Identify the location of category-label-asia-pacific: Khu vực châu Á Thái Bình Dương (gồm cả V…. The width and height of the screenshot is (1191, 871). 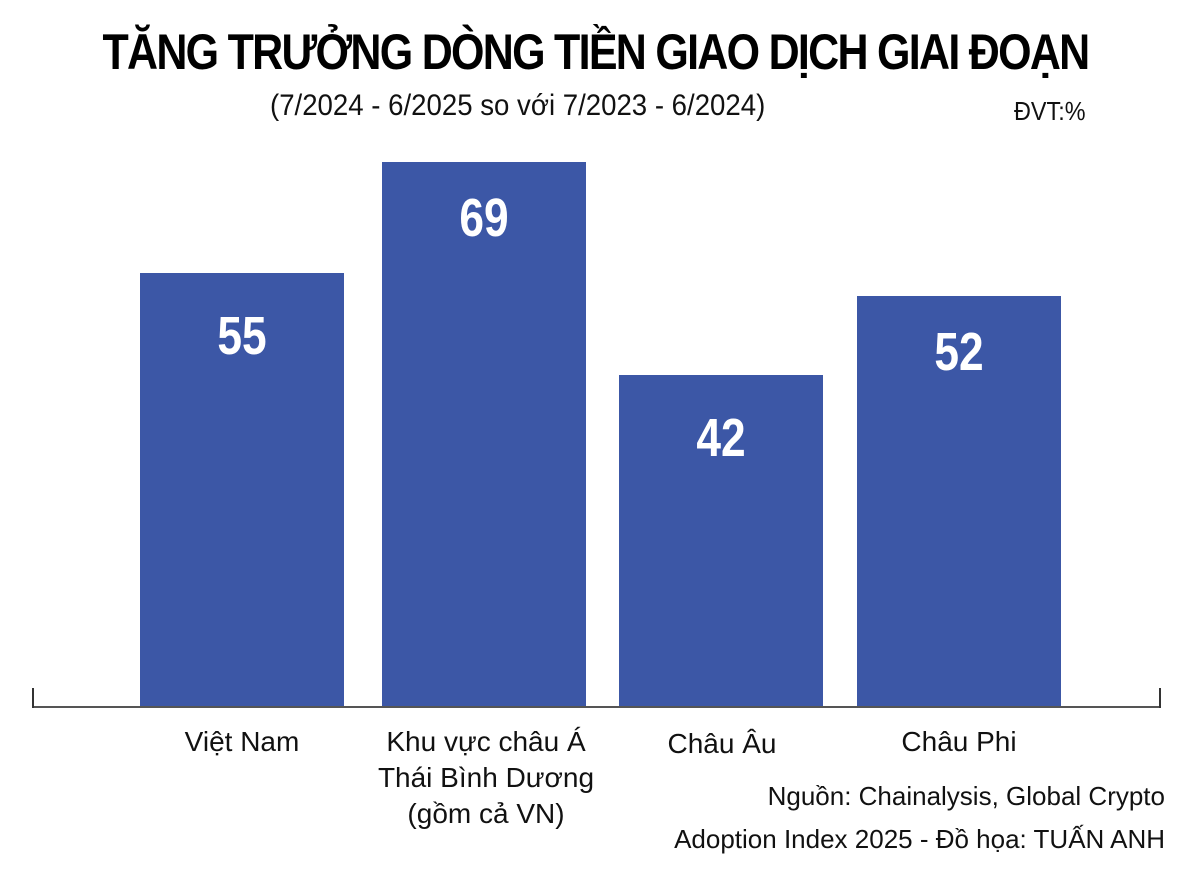
(486, 778).